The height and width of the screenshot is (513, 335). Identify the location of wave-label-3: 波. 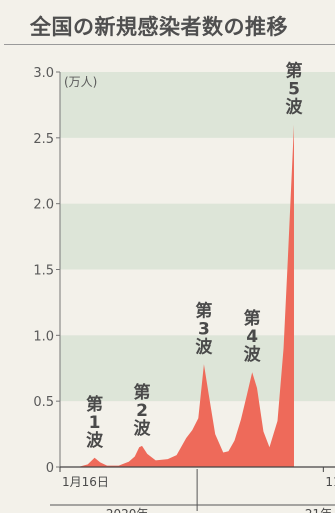
(204, 346).